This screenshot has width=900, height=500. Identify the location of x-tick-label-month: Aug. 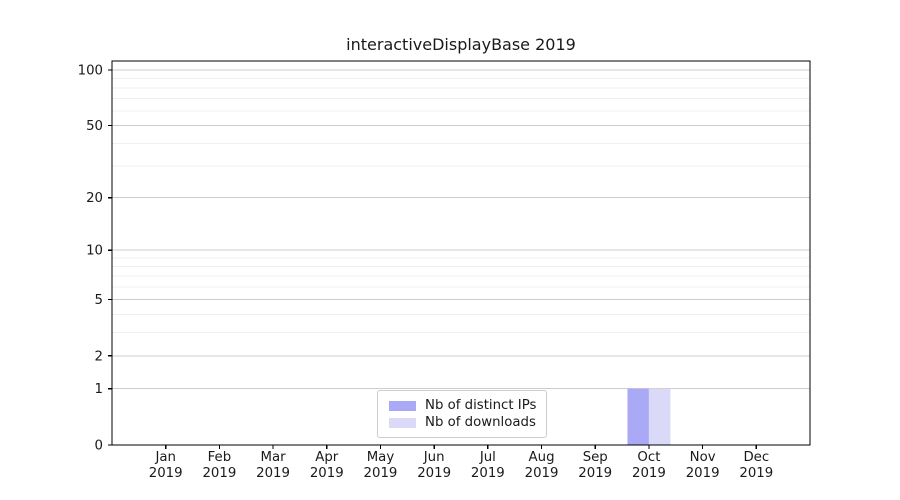
(542, 457).